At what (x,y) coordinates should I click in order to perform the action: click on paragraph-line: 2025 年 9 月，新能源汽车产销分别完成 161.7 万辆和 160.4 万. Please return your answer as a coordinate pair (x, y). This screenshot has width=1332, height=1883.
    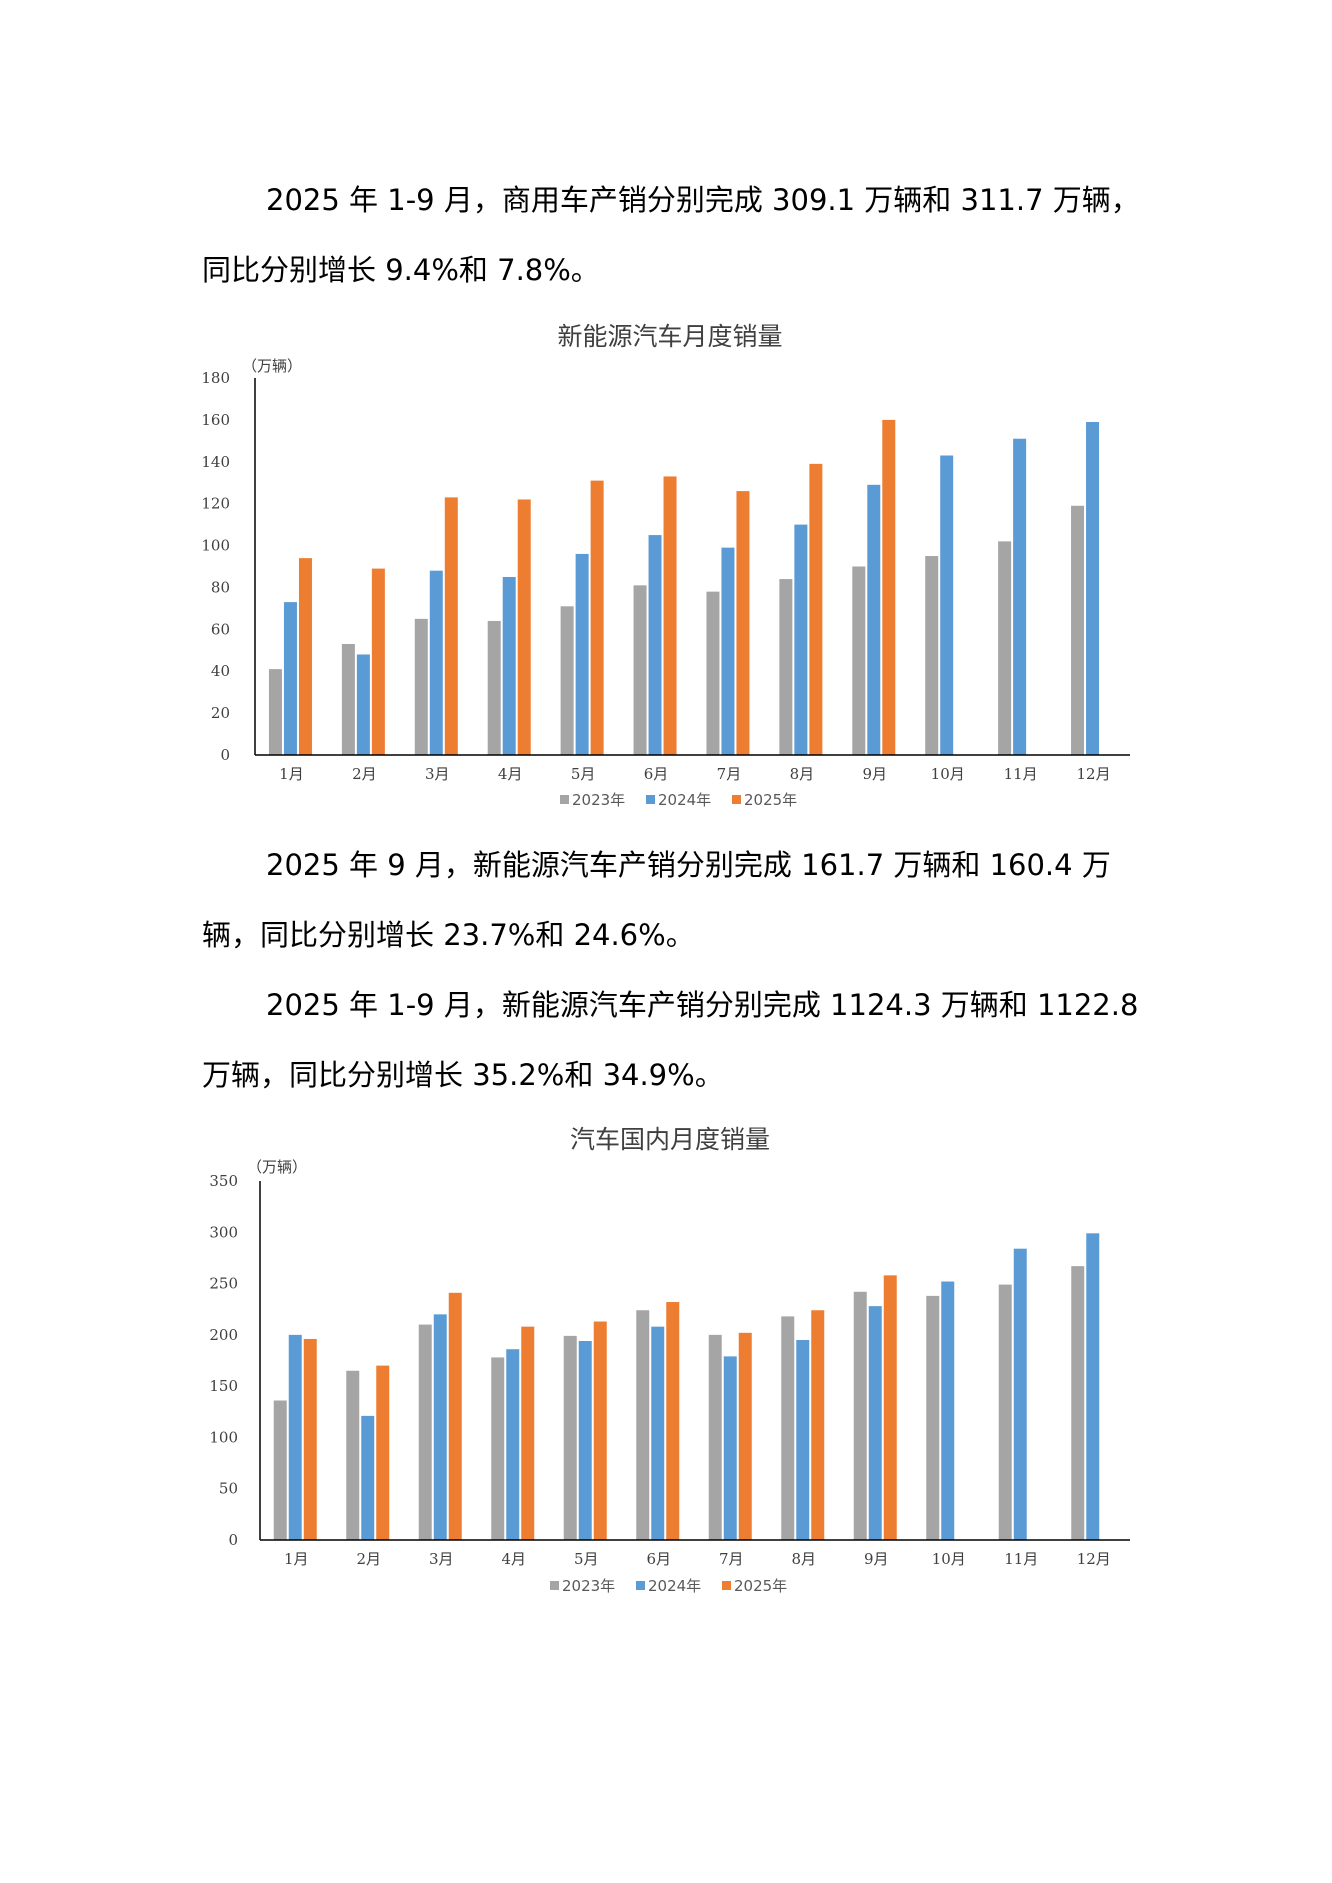
    Looking at the image, I should click on (688, 865).